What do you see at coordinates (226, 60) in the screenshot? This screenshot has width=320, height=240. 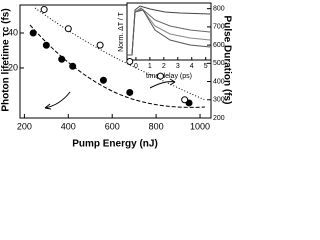 I see `y2-axis-label: Pulse Duration (fs)` at bounding box center [226, 60].